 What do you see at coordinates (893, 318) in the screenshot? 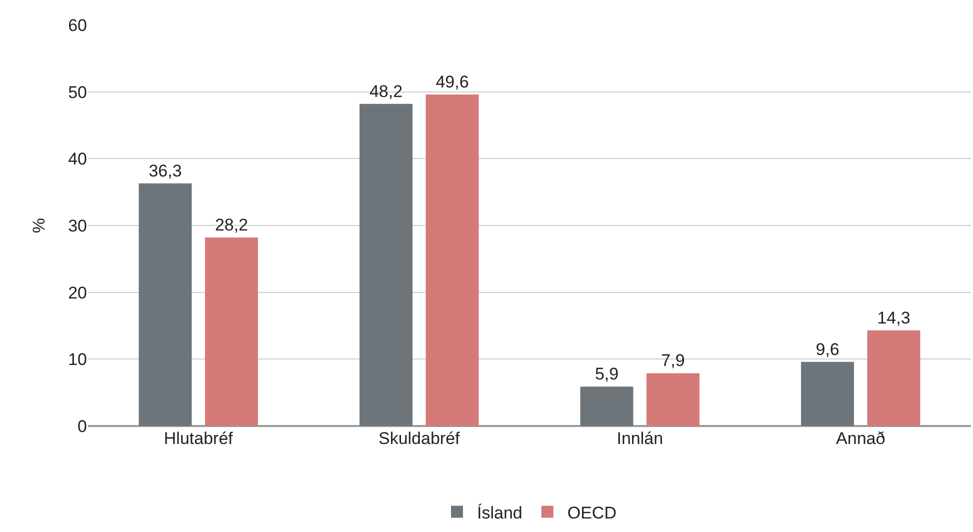
I see `data-label: 14,3` at bounding box center [893, 318].